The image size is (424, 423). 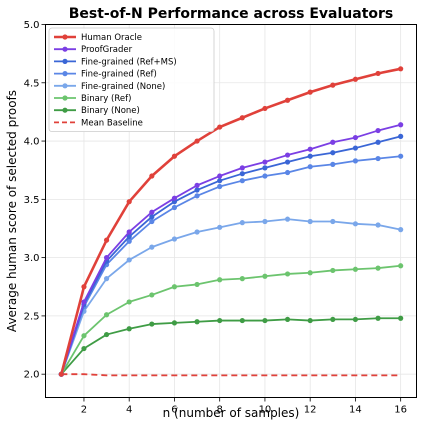 I want to click on x-tick-label: 14, so click(x=355, y=410).